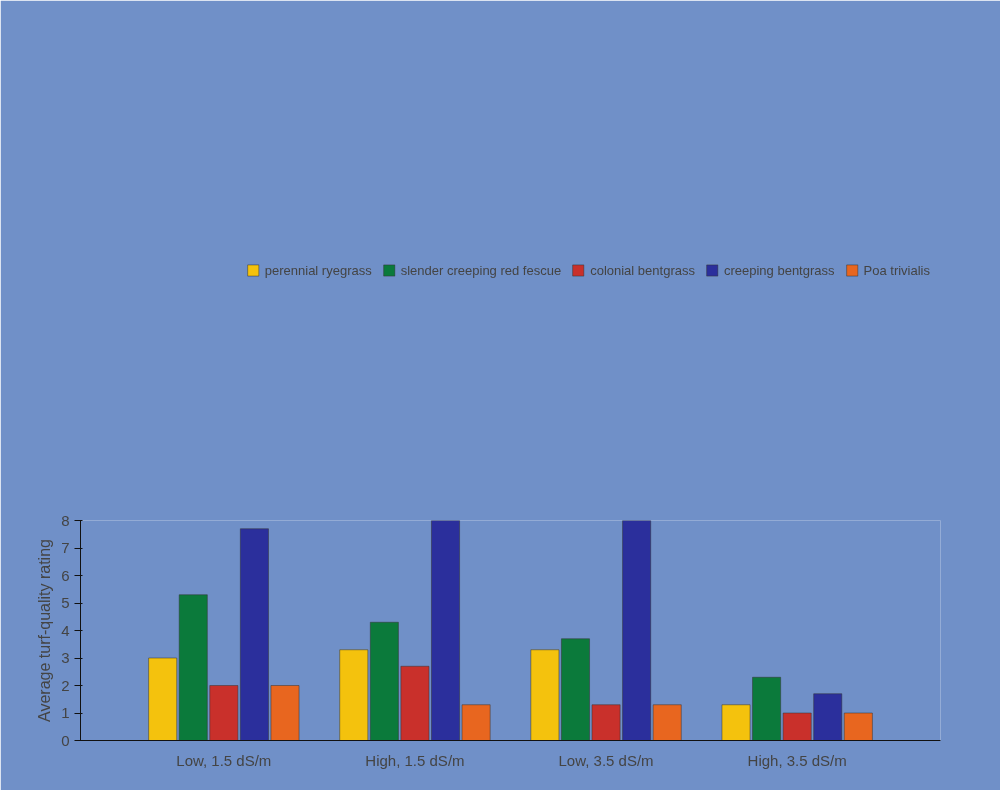 The width and height of the screenshot is (1007, 810). Describe the element at coordinates (896, 270) in the screenshot. I see `legend-label: Poa trivialis` at that location.